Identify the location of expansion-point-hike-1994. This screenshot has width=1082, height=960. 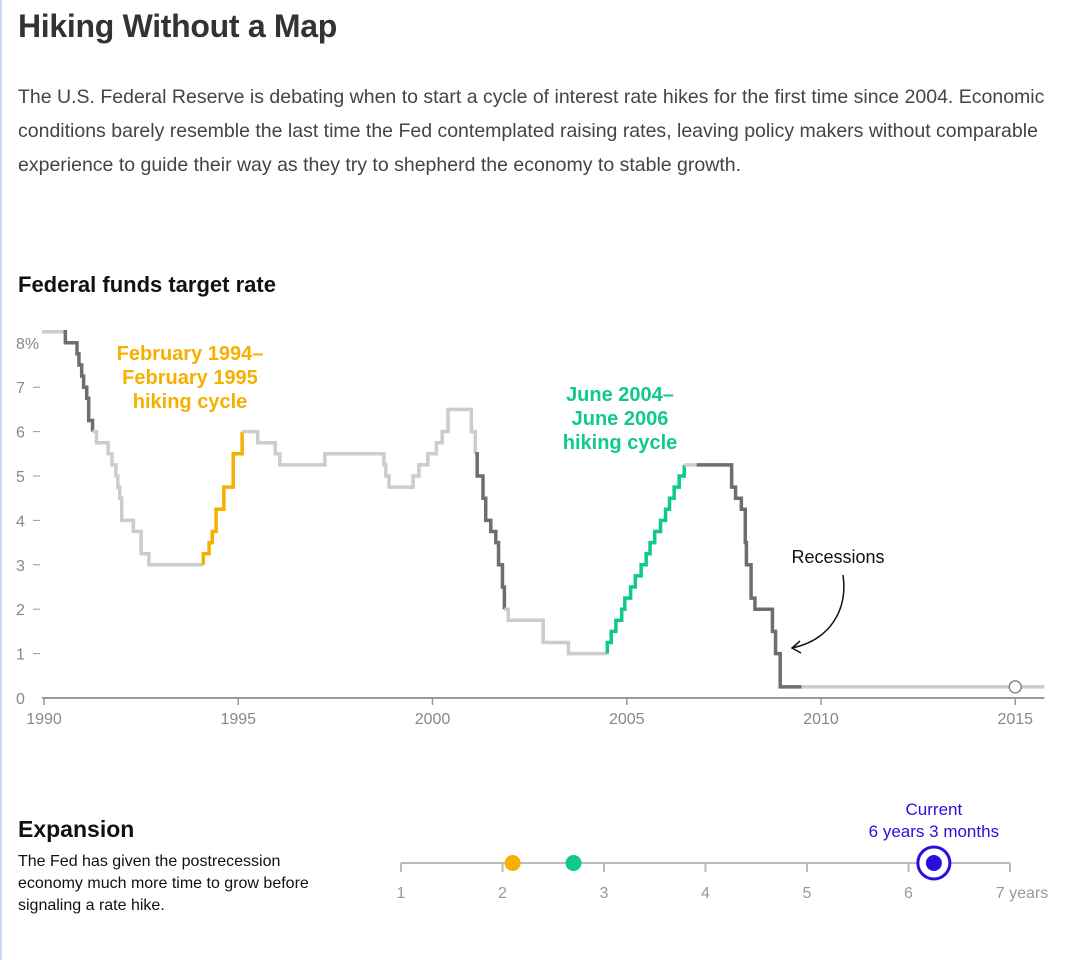
(512, 863).